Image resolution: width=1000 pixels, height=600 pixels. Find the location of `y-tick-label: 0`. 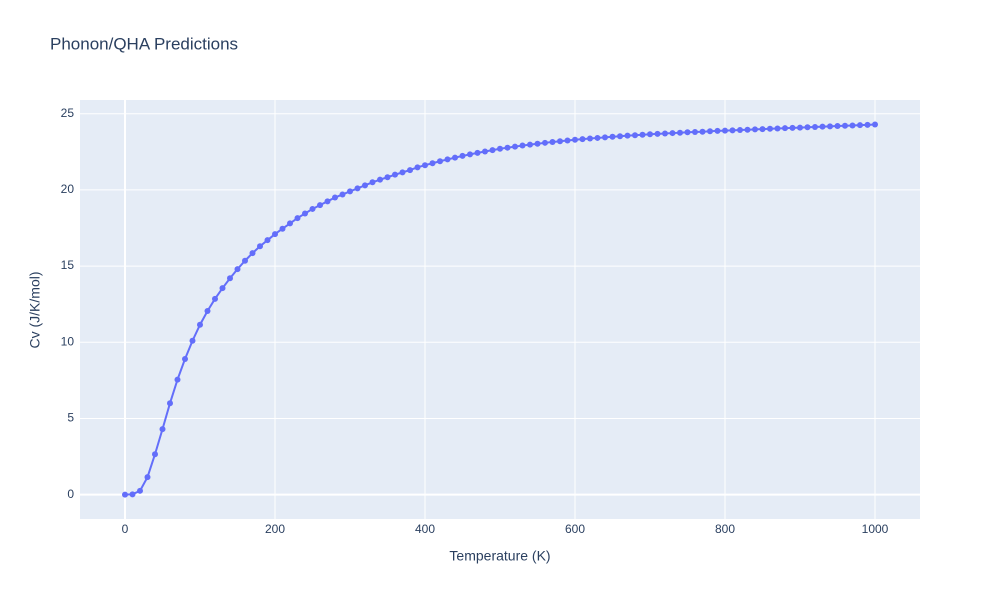

y-tick-label: 0 is located at coordinates (70, 494).